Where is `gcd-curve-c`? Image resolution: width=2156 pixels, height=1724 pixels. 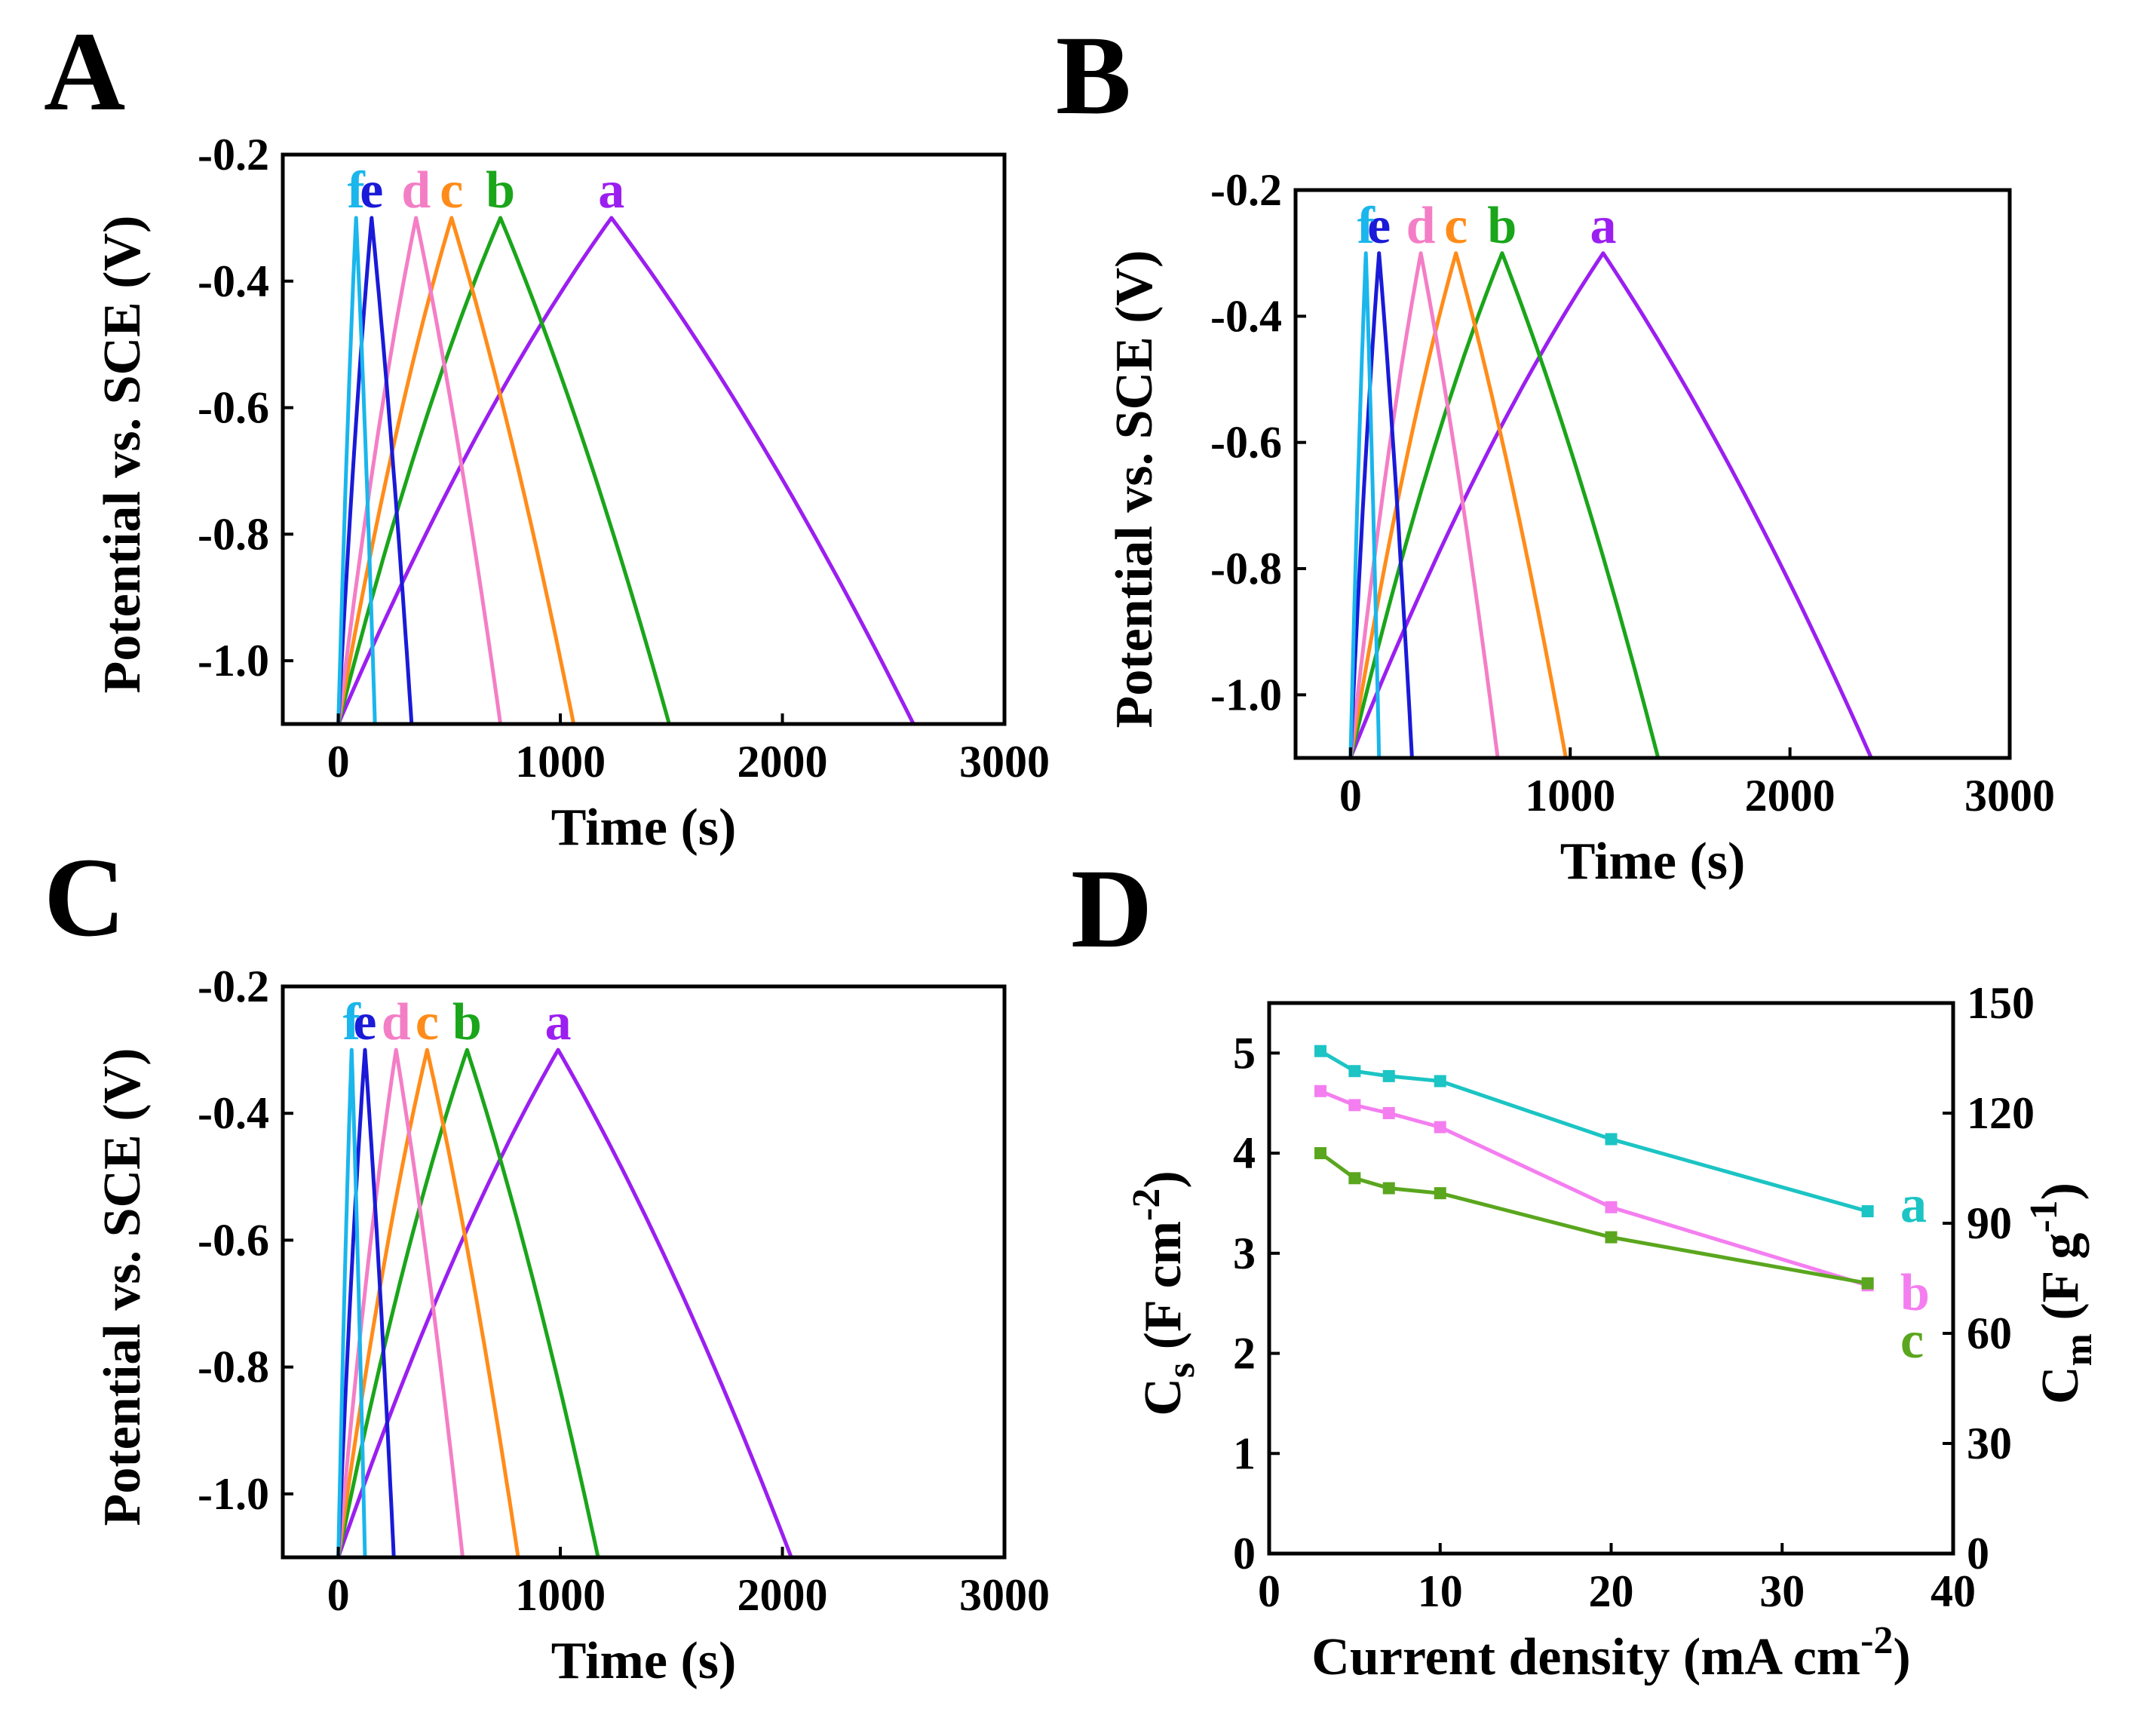 gcd-curve-c is located at coordinates (1458, 505).